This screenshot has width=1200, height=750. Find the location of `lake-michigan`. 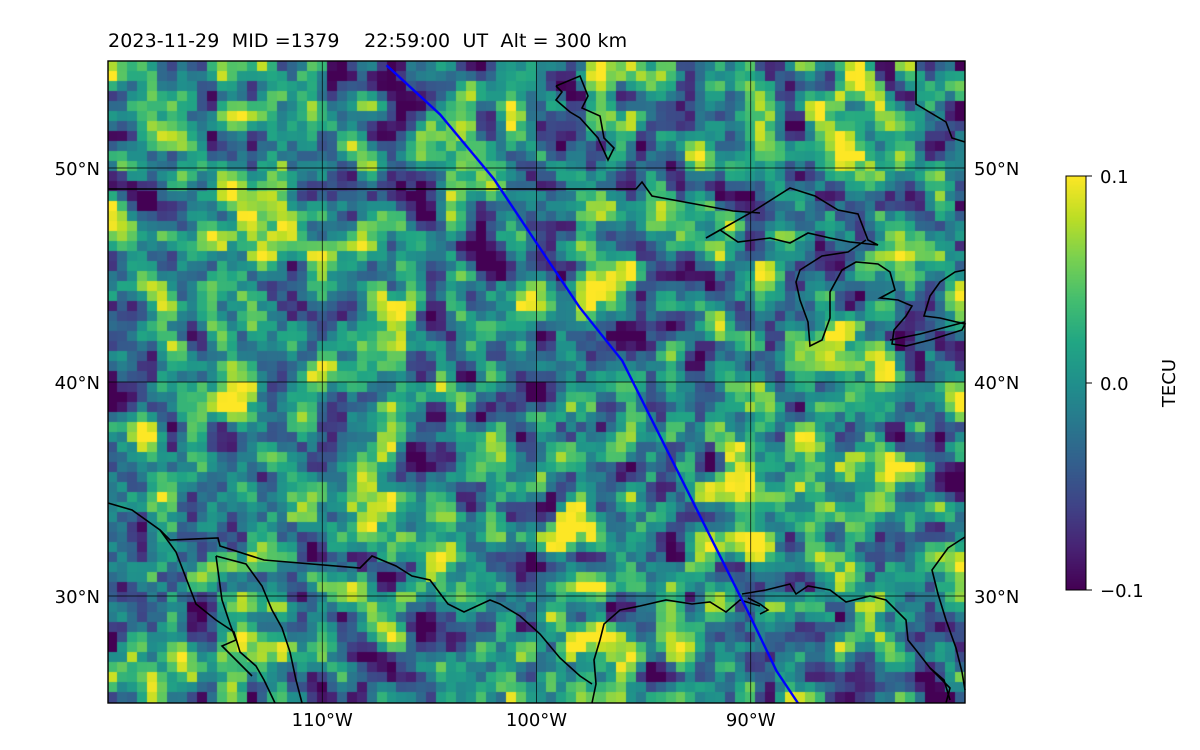

lake-michigan is located at coordinates (881, 293).